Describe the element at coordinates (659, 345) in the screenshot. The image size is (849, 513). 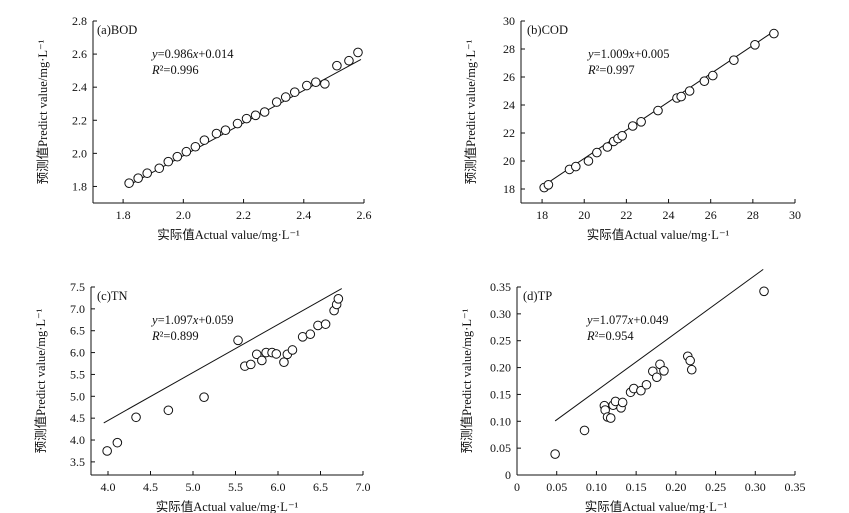
I see `fit-line` at that location.